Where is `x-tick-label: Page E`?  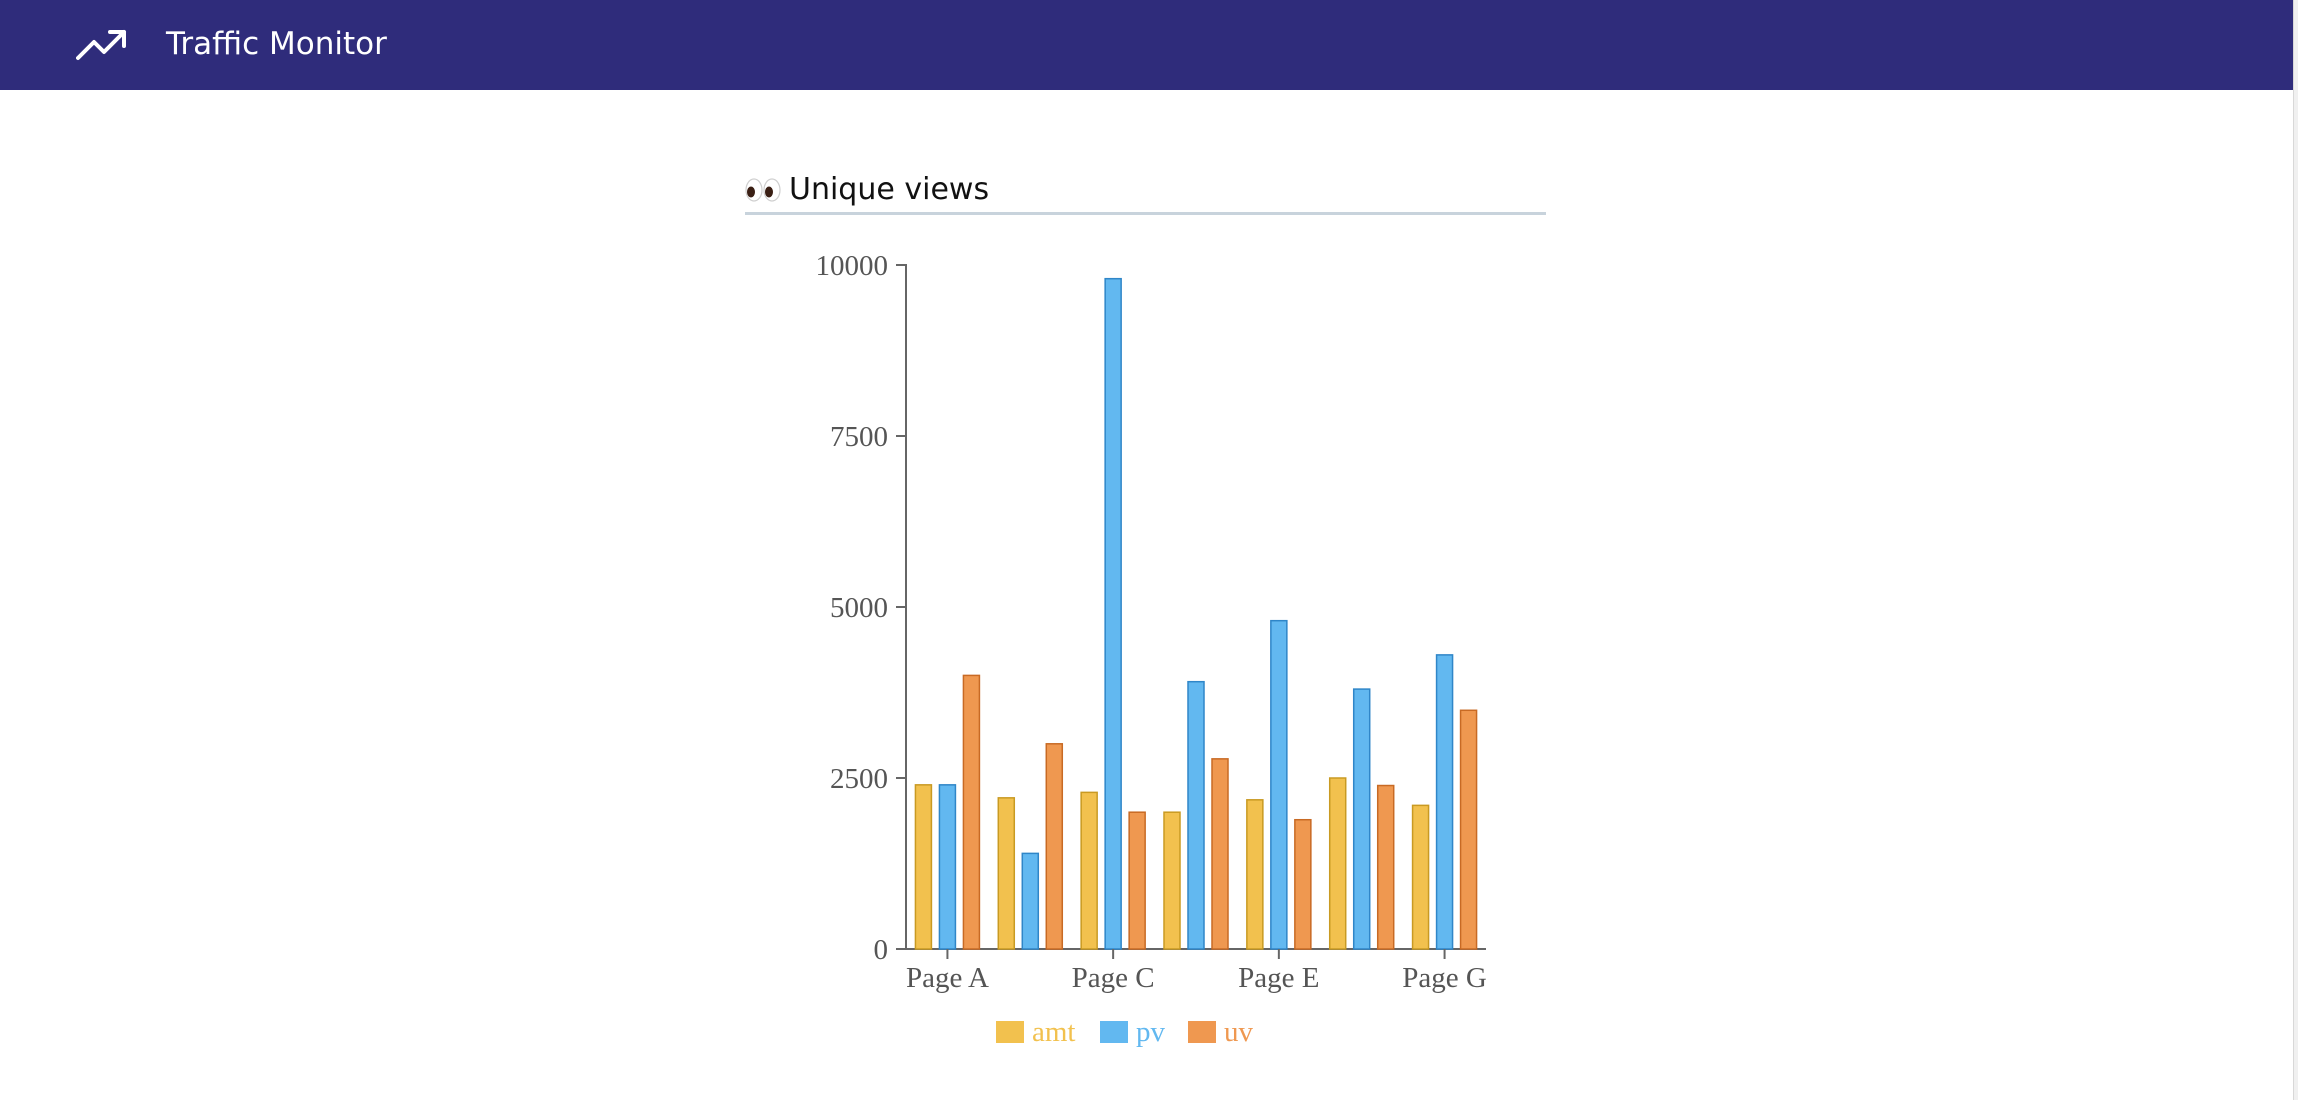
x-tick-label: Page E is located at coordinates (1278, 978).